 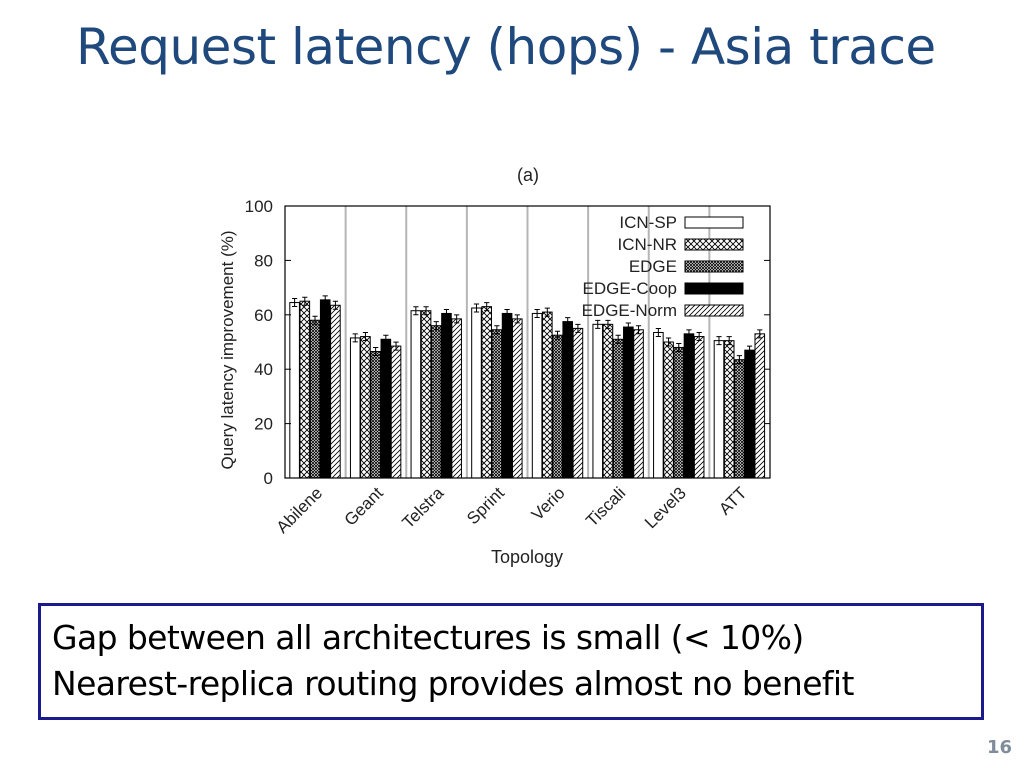 What do you see at coordinates (665, 507) in the screenshot?
I see `x-tick-label: Level3` at bounding box center [665, 507].